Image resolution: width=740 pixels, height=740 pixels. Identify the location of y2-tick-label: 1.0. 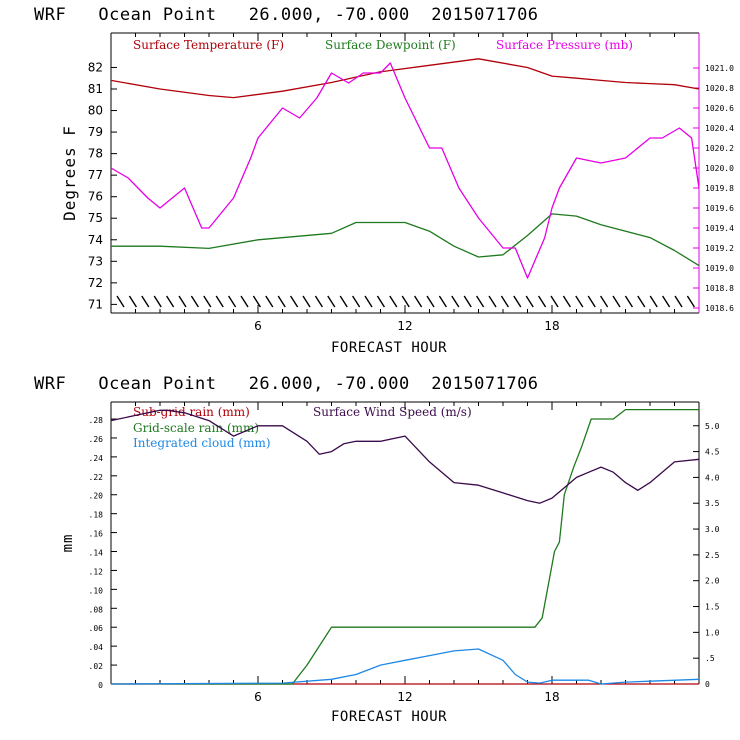
(712, 632).